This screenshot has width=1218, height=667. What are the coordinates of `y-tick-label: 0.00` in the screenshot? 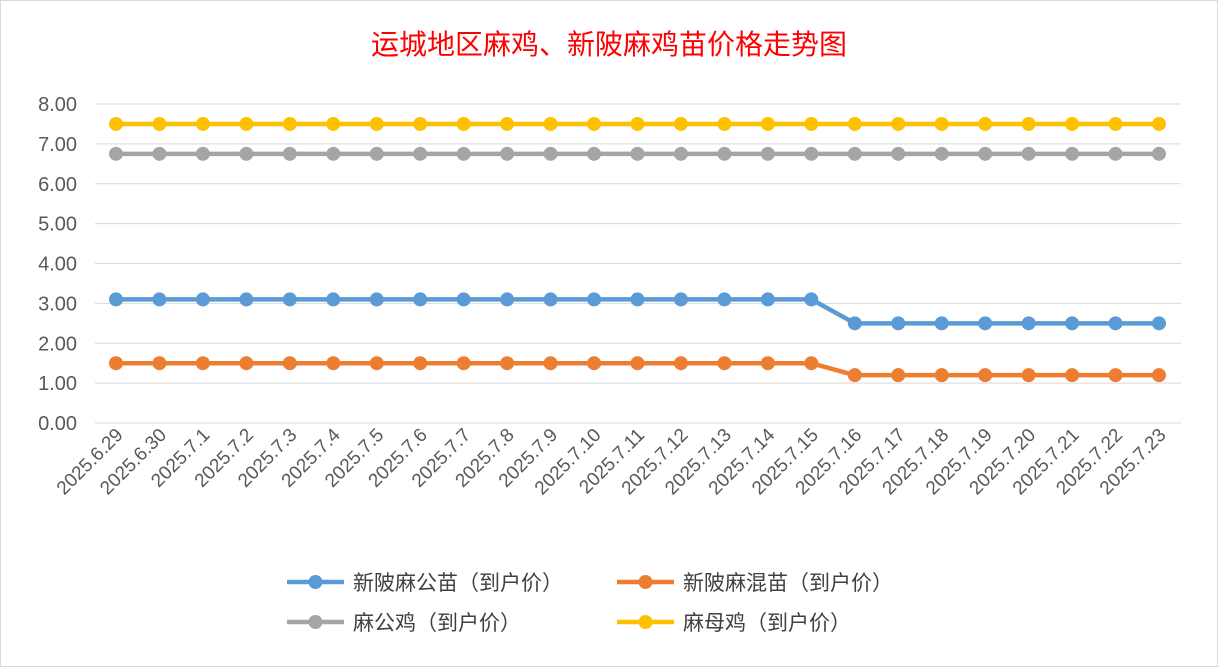 It's located at (57, 424).